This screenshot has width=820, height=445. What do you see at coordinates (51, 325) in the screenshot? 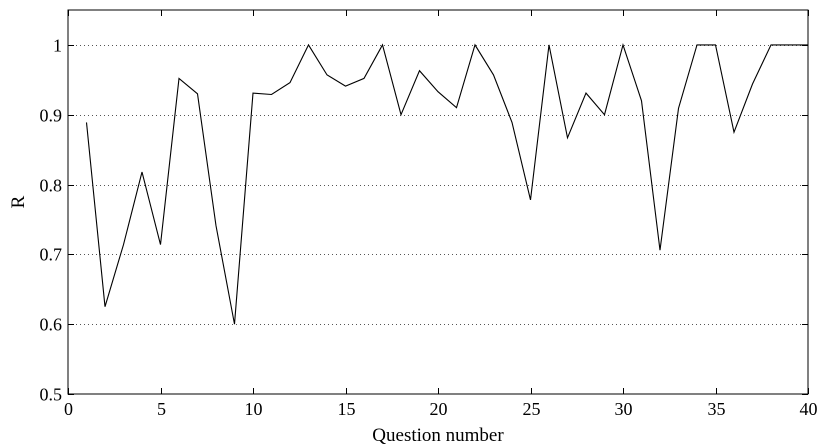
I see `y-tick-label: 0.6` at bounding box center [51, 325].